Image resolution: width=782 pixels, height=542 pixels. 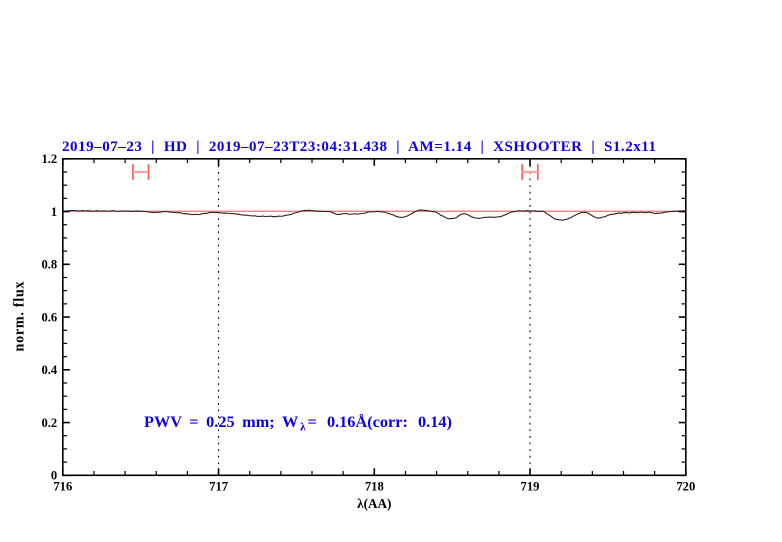 I want to click on svg-text: 1.2, so click(x=49, y=159).